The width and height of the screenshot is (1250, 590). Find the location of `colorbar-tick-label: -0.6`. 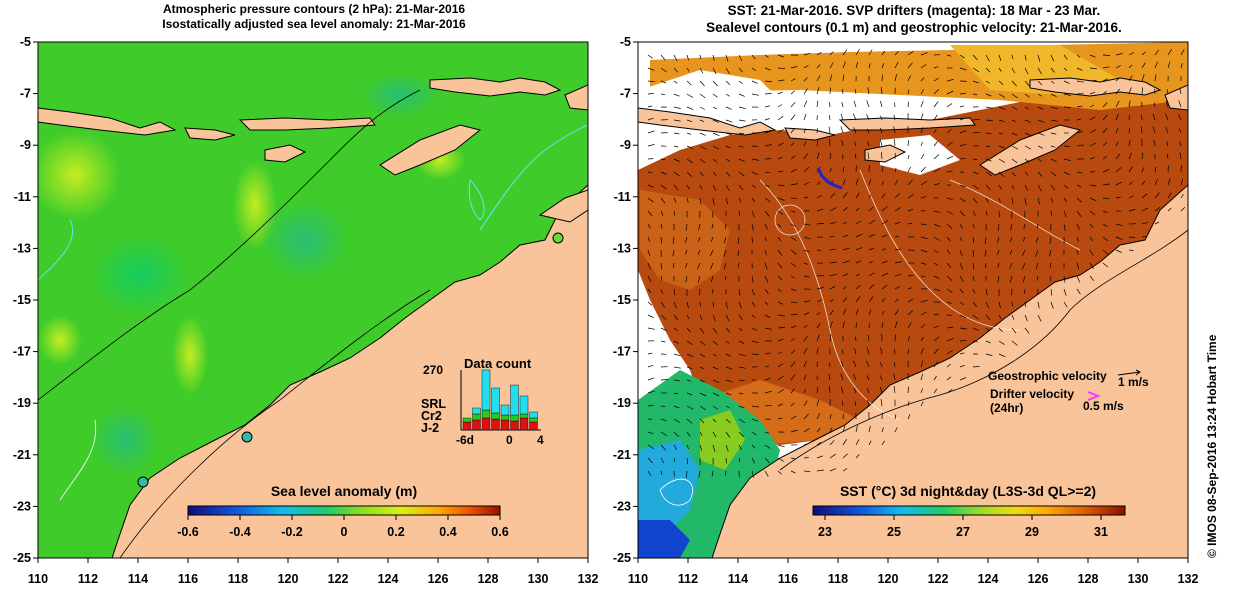

colorbar-tick-label: -0.6 is located at coordinates (188, 532).